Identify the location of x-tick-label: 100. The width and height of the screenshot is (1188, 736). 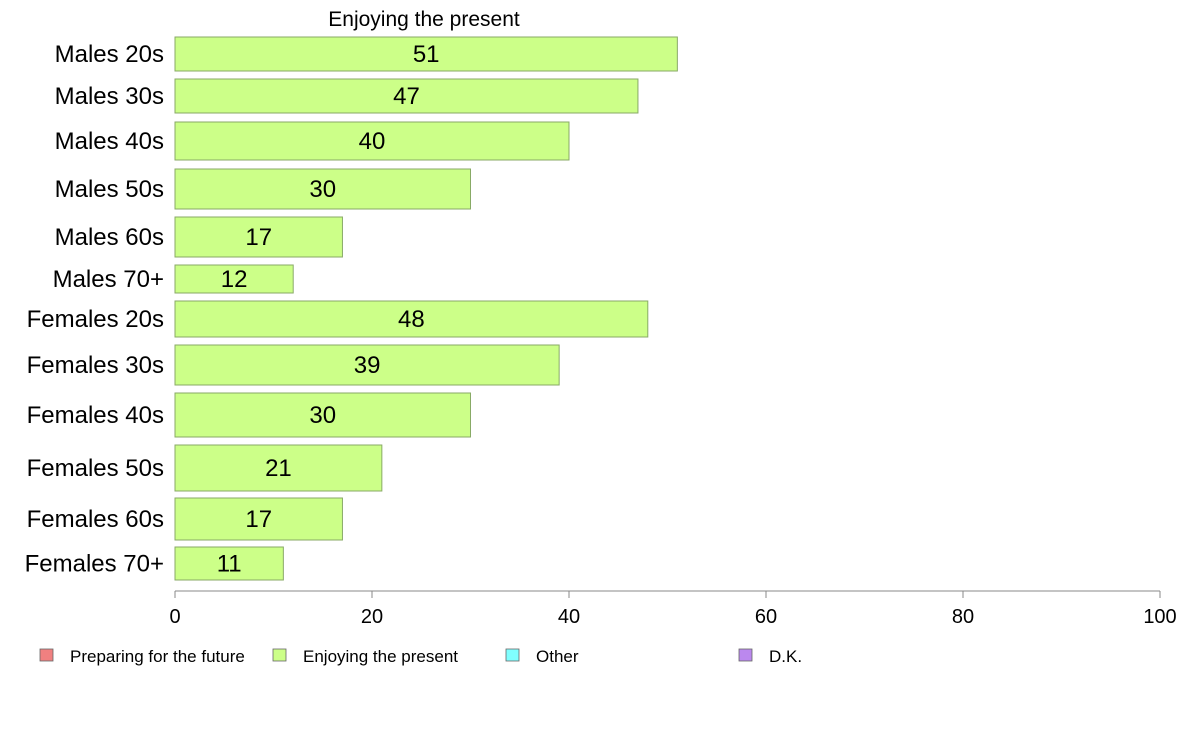
(1159, 617).